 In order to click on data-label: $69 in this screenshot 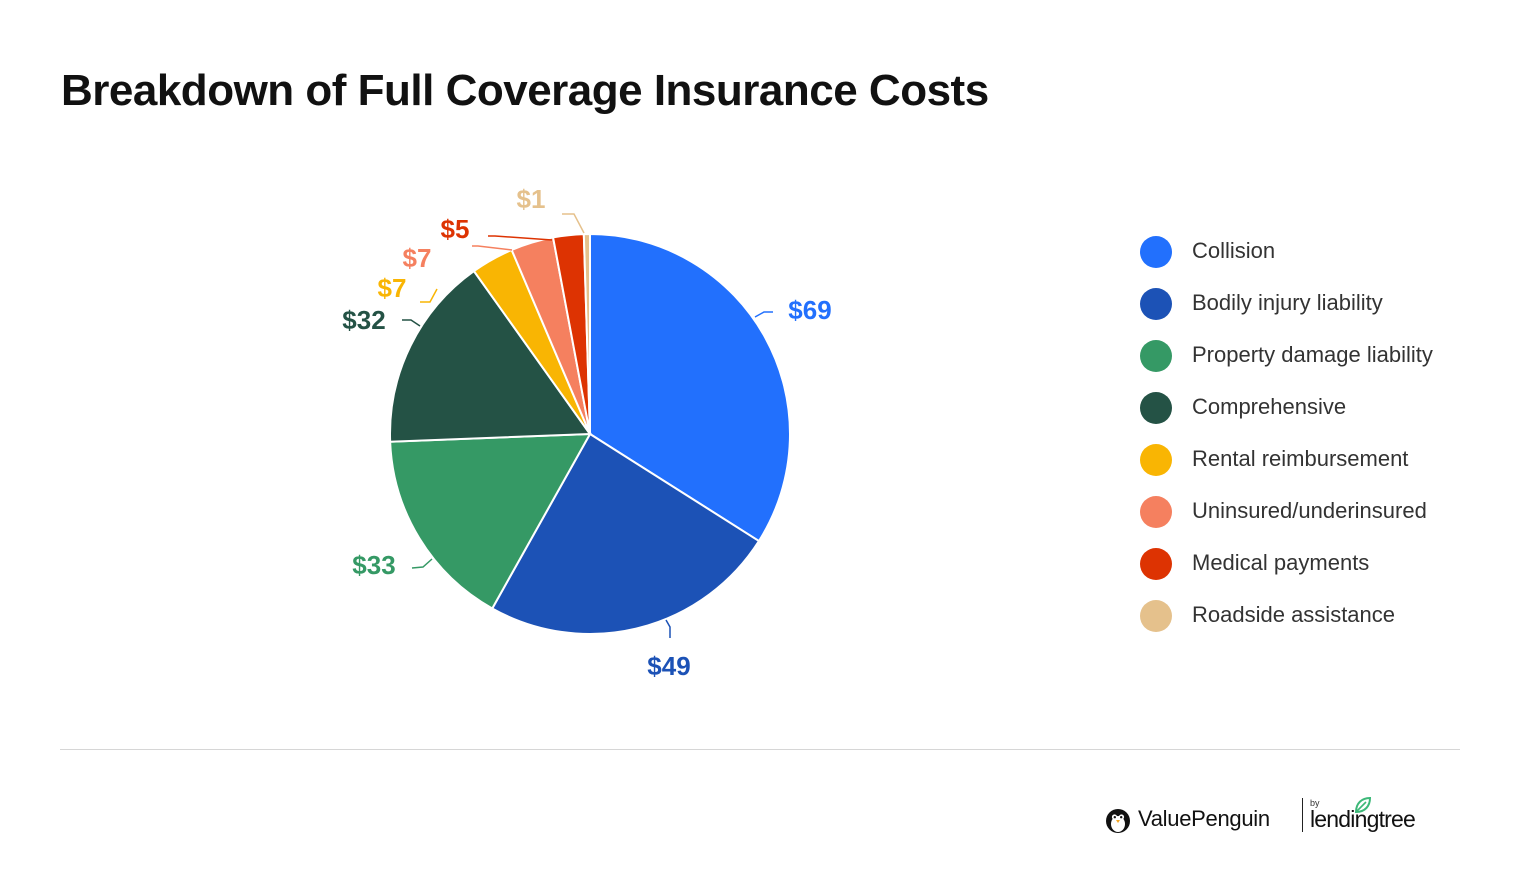, I will do `click(809, 310)`.